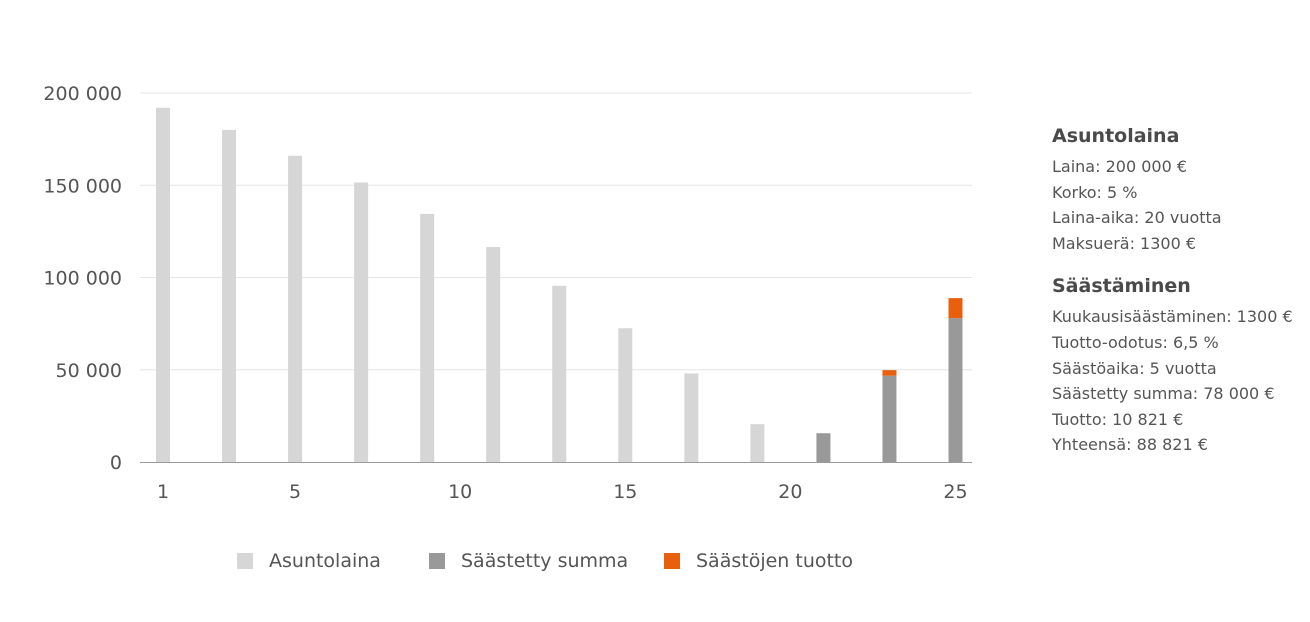  What do you see at coordinates (116, 463) in the screenshot?
I see `y-tick-label: 0` at bounding box center [116, 463].